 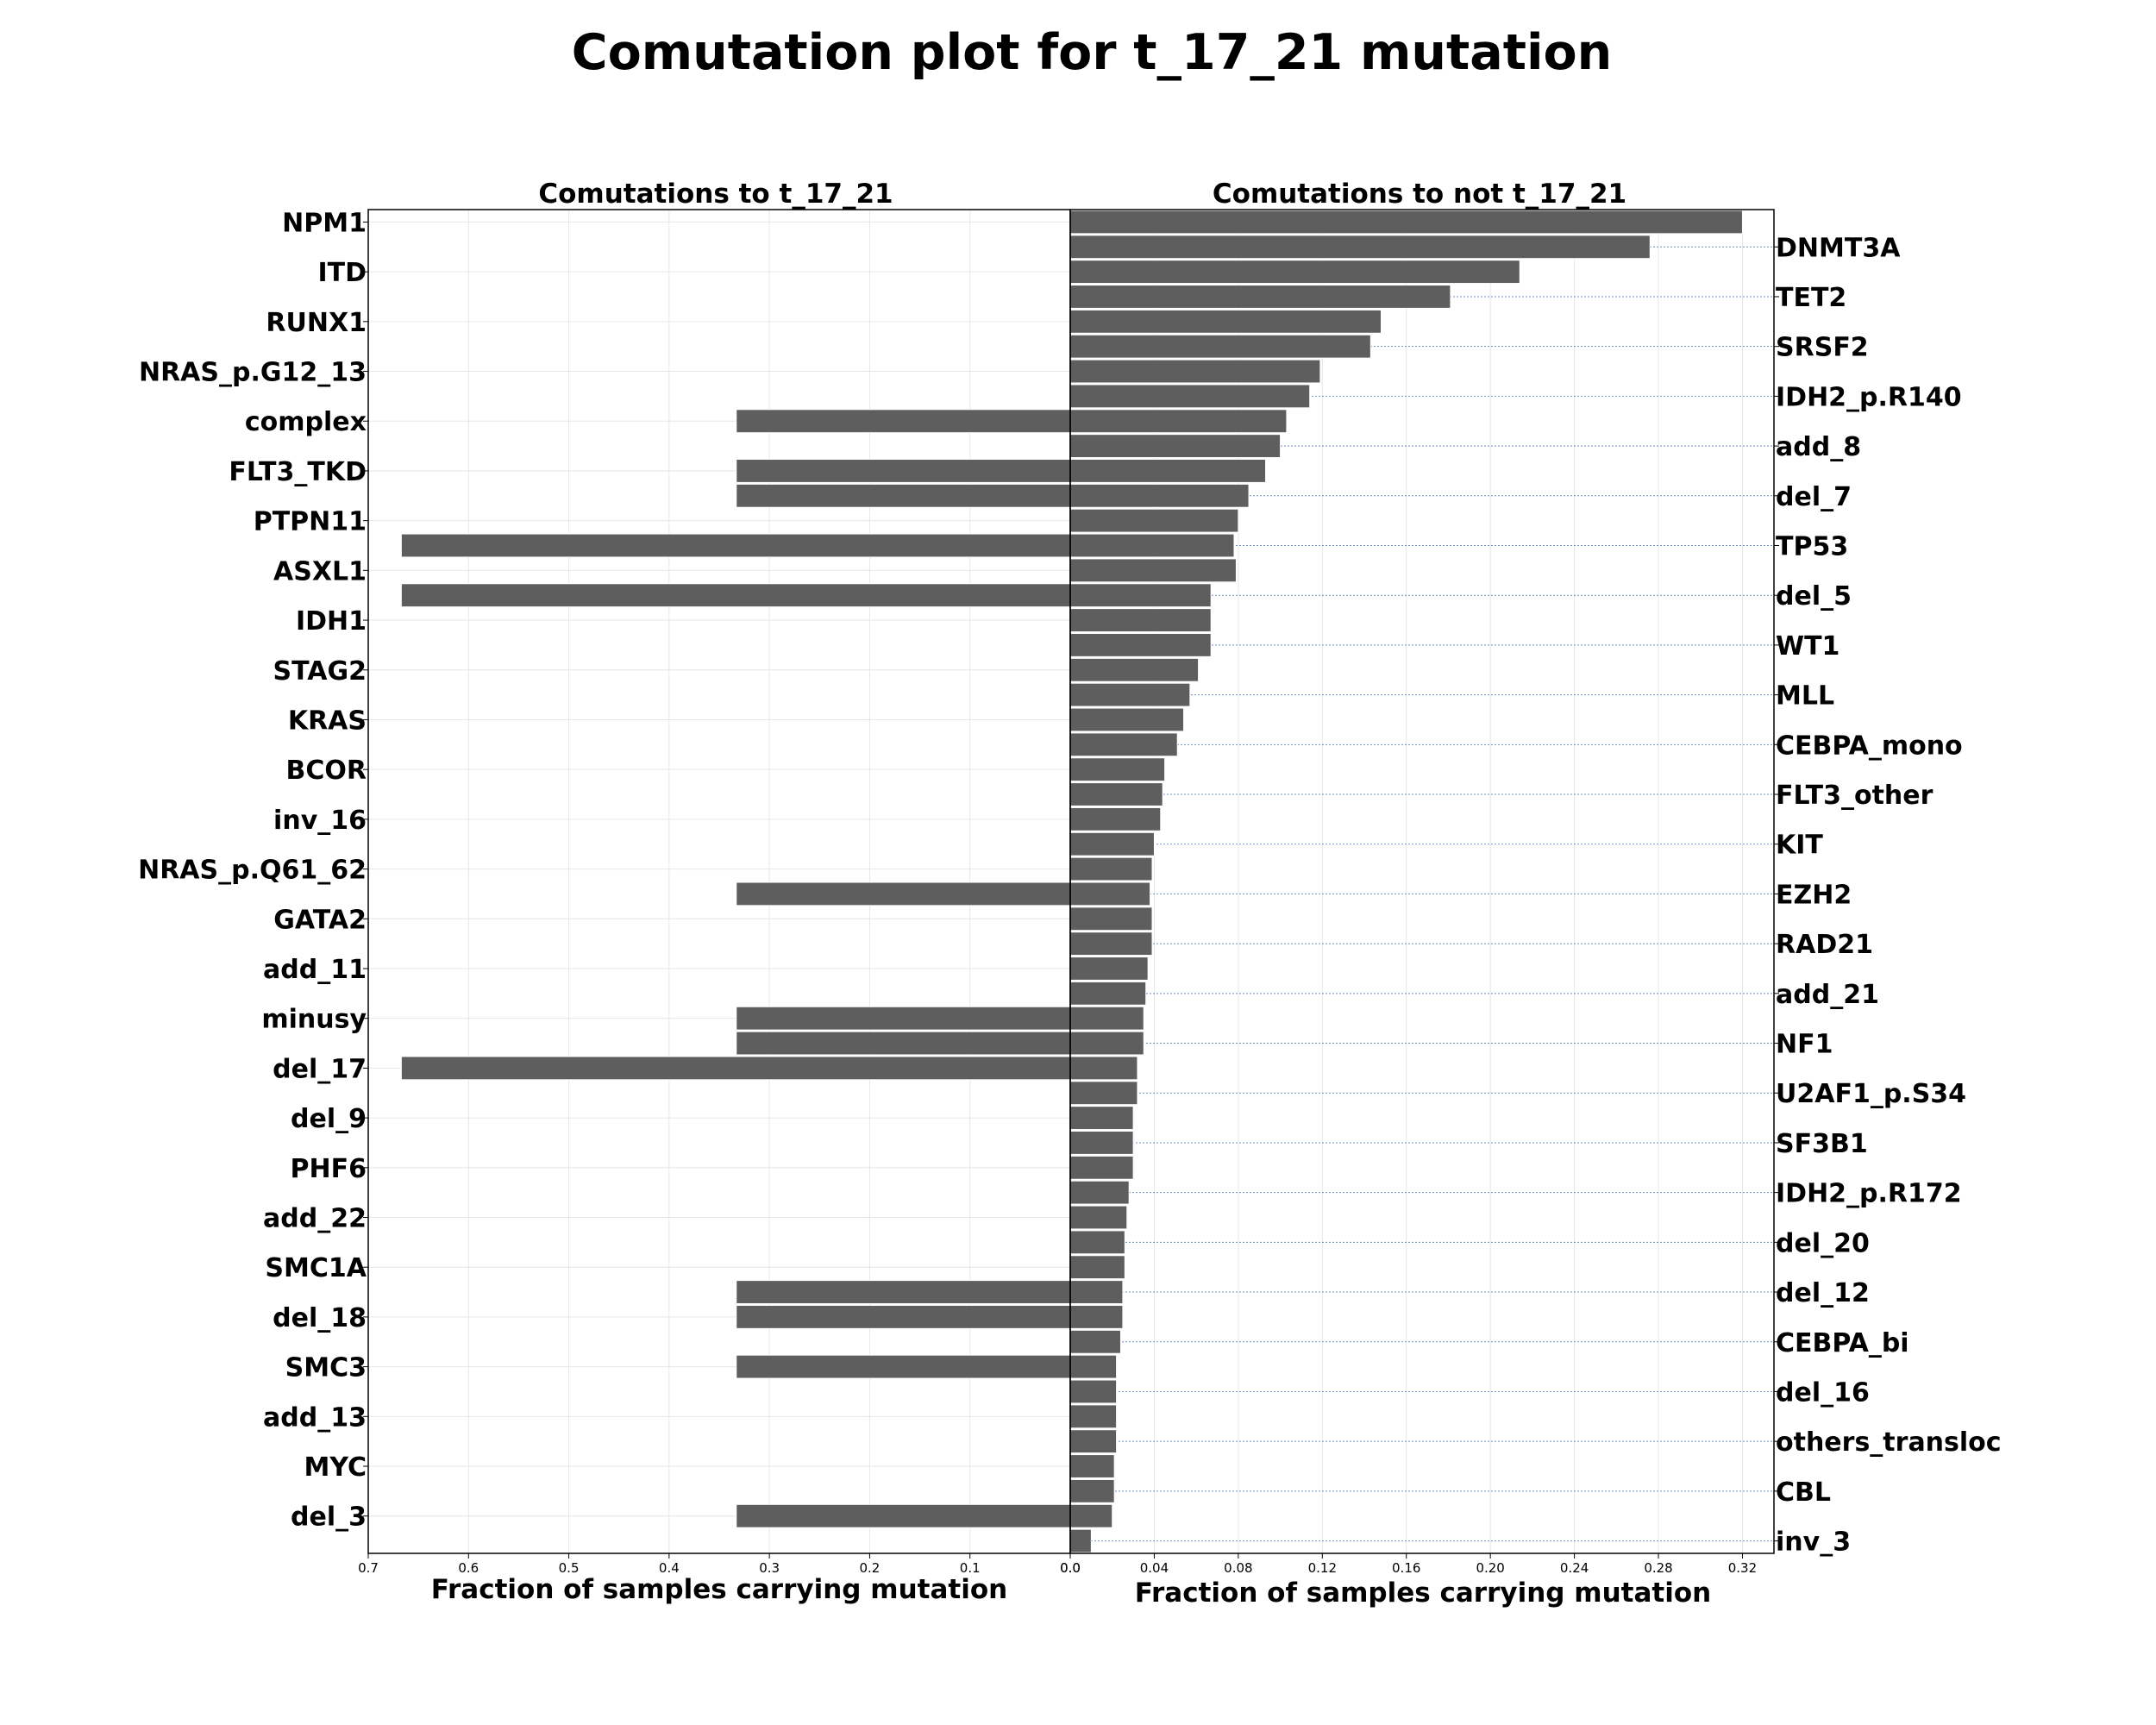 What do you see at coordinates (320, 1069) in the screenshot?
I see `left-y-label: del_17` at bounding box center [320, 1069].